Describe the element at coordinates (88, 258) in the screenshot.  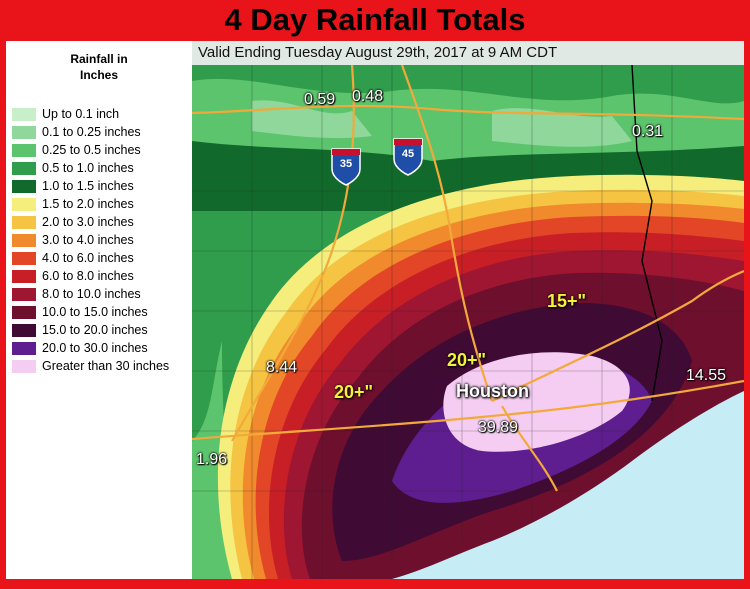
I see `legend-label: 4.0 to 6.0 inches` at that location.